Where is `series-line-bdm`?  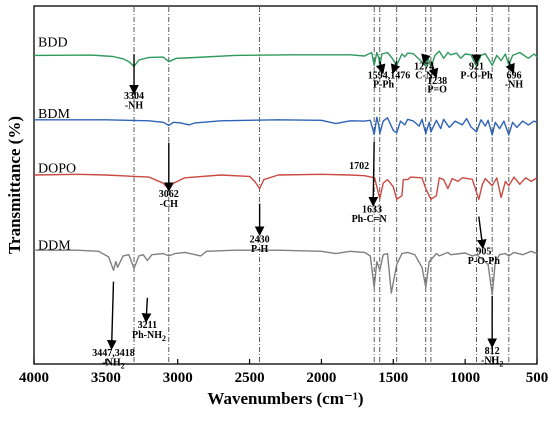 series-line-bdm is located at coordinates (286, 126).